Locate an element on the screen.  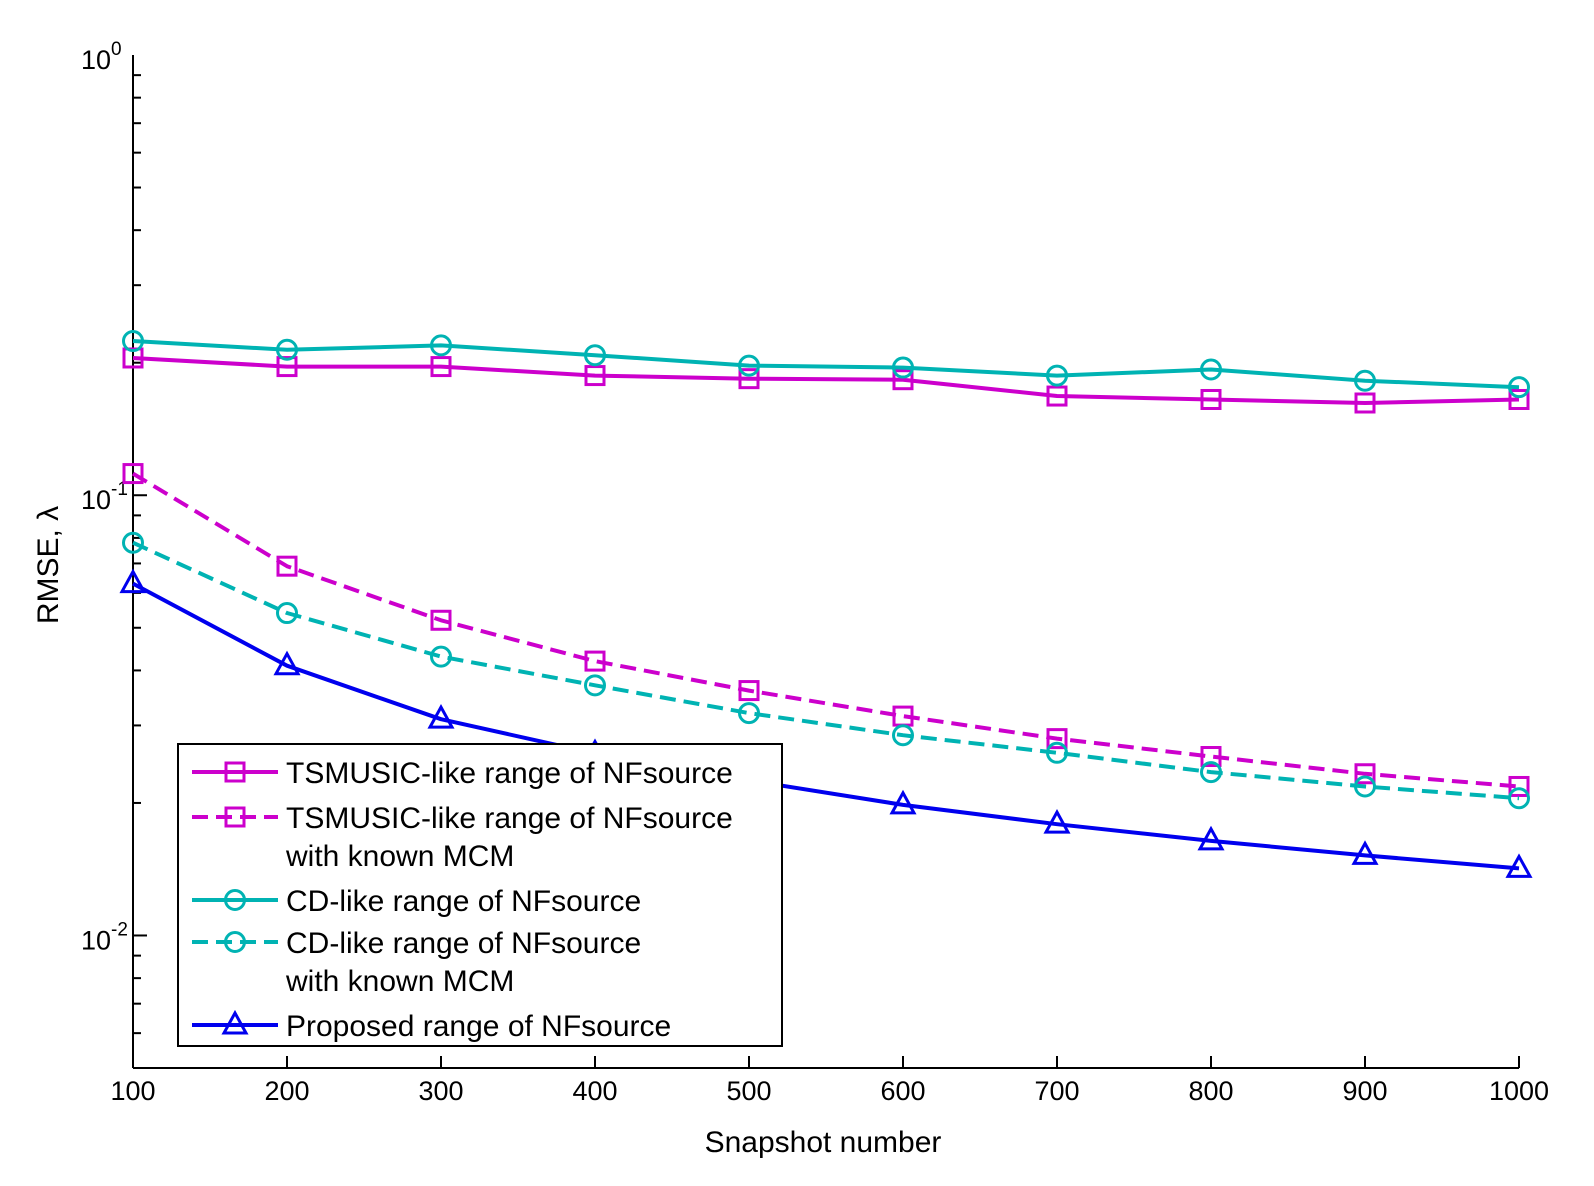
x-tick-label: 400 is located at coordinates (594, 1091).